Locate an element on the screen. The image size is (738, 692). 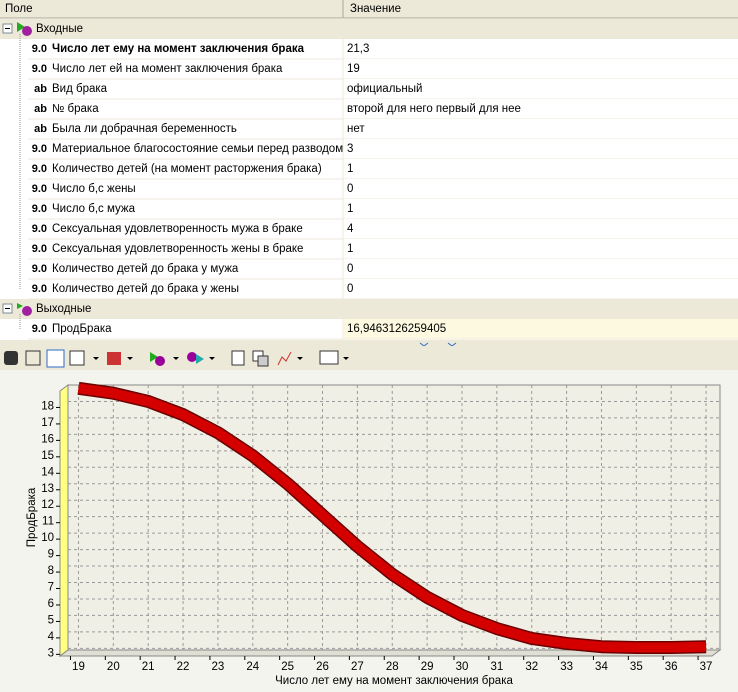
row-value: 21,3 is located at coordinates (358, 49).